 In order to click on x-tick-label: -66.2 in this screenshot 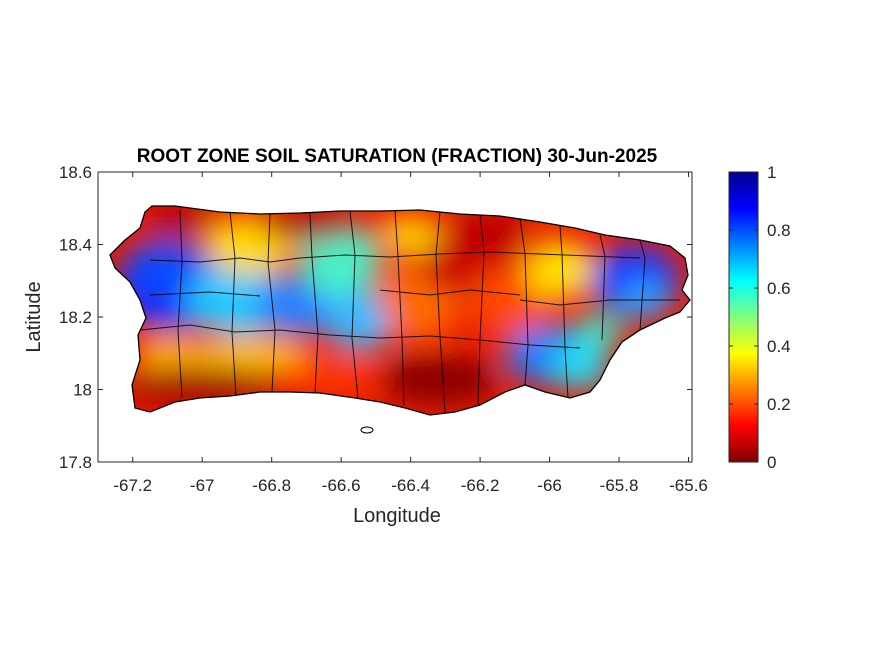, I will do `click(480, 485)`.